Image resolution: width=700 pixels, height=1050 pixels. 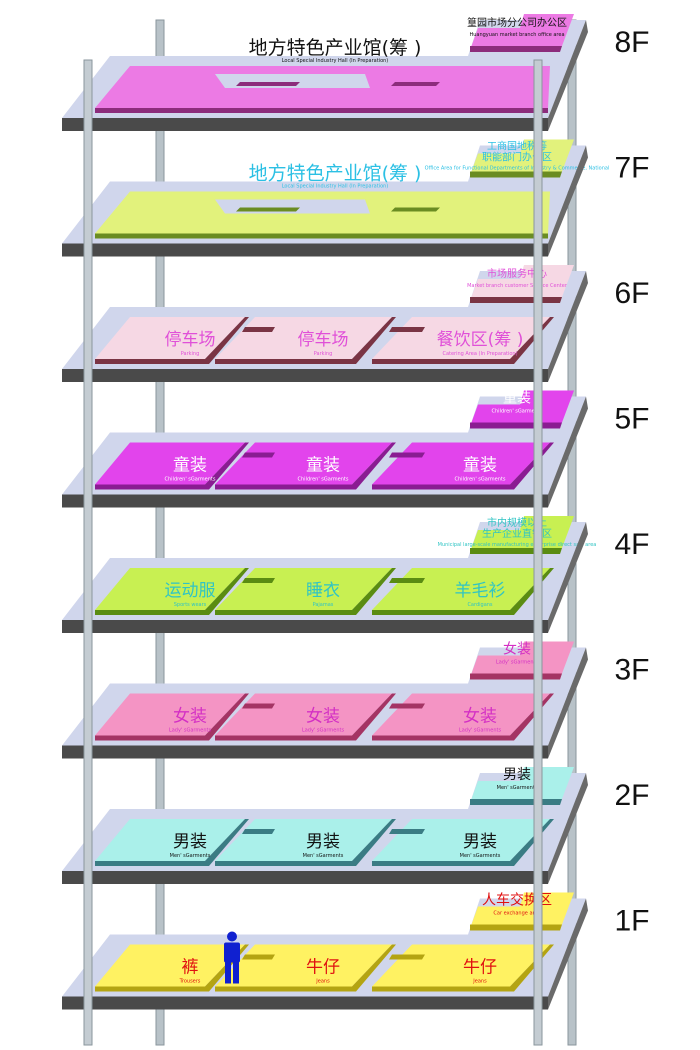 I want to click on floor-level-label: 5F, so click(x=631, y=419).